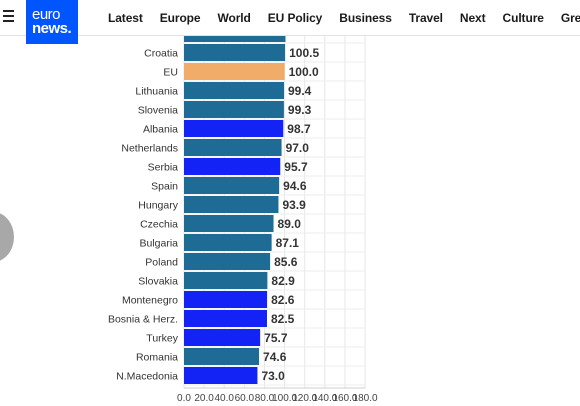  What do you see at coordinates (275, 357) in the screenshot?
I see `value-label: 74.6` at bounding box center [275, 357].